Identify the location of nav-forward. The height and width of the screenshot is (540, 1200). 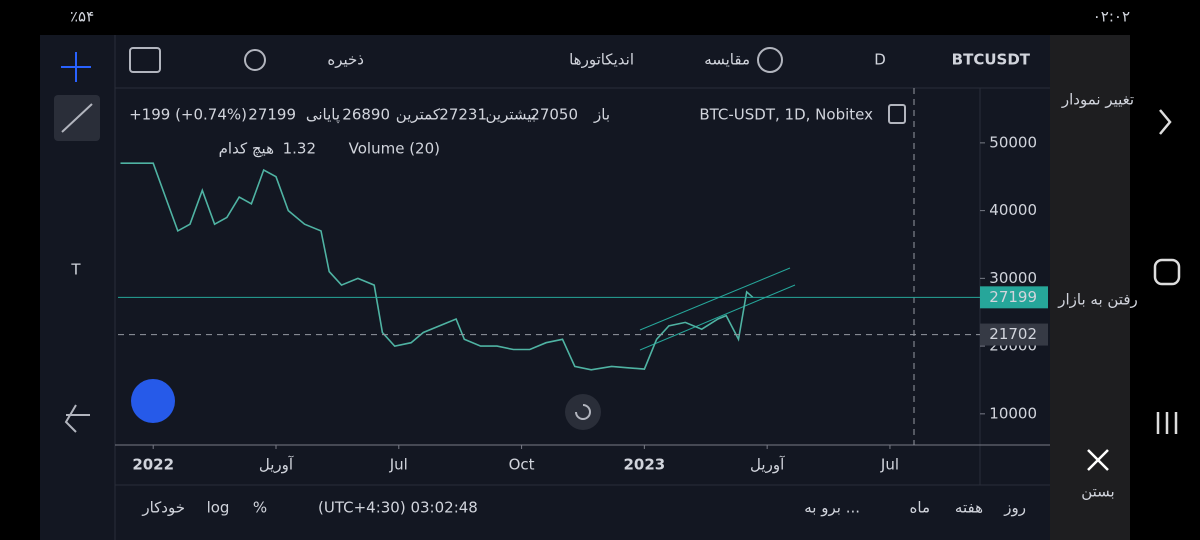
(1165, 122).